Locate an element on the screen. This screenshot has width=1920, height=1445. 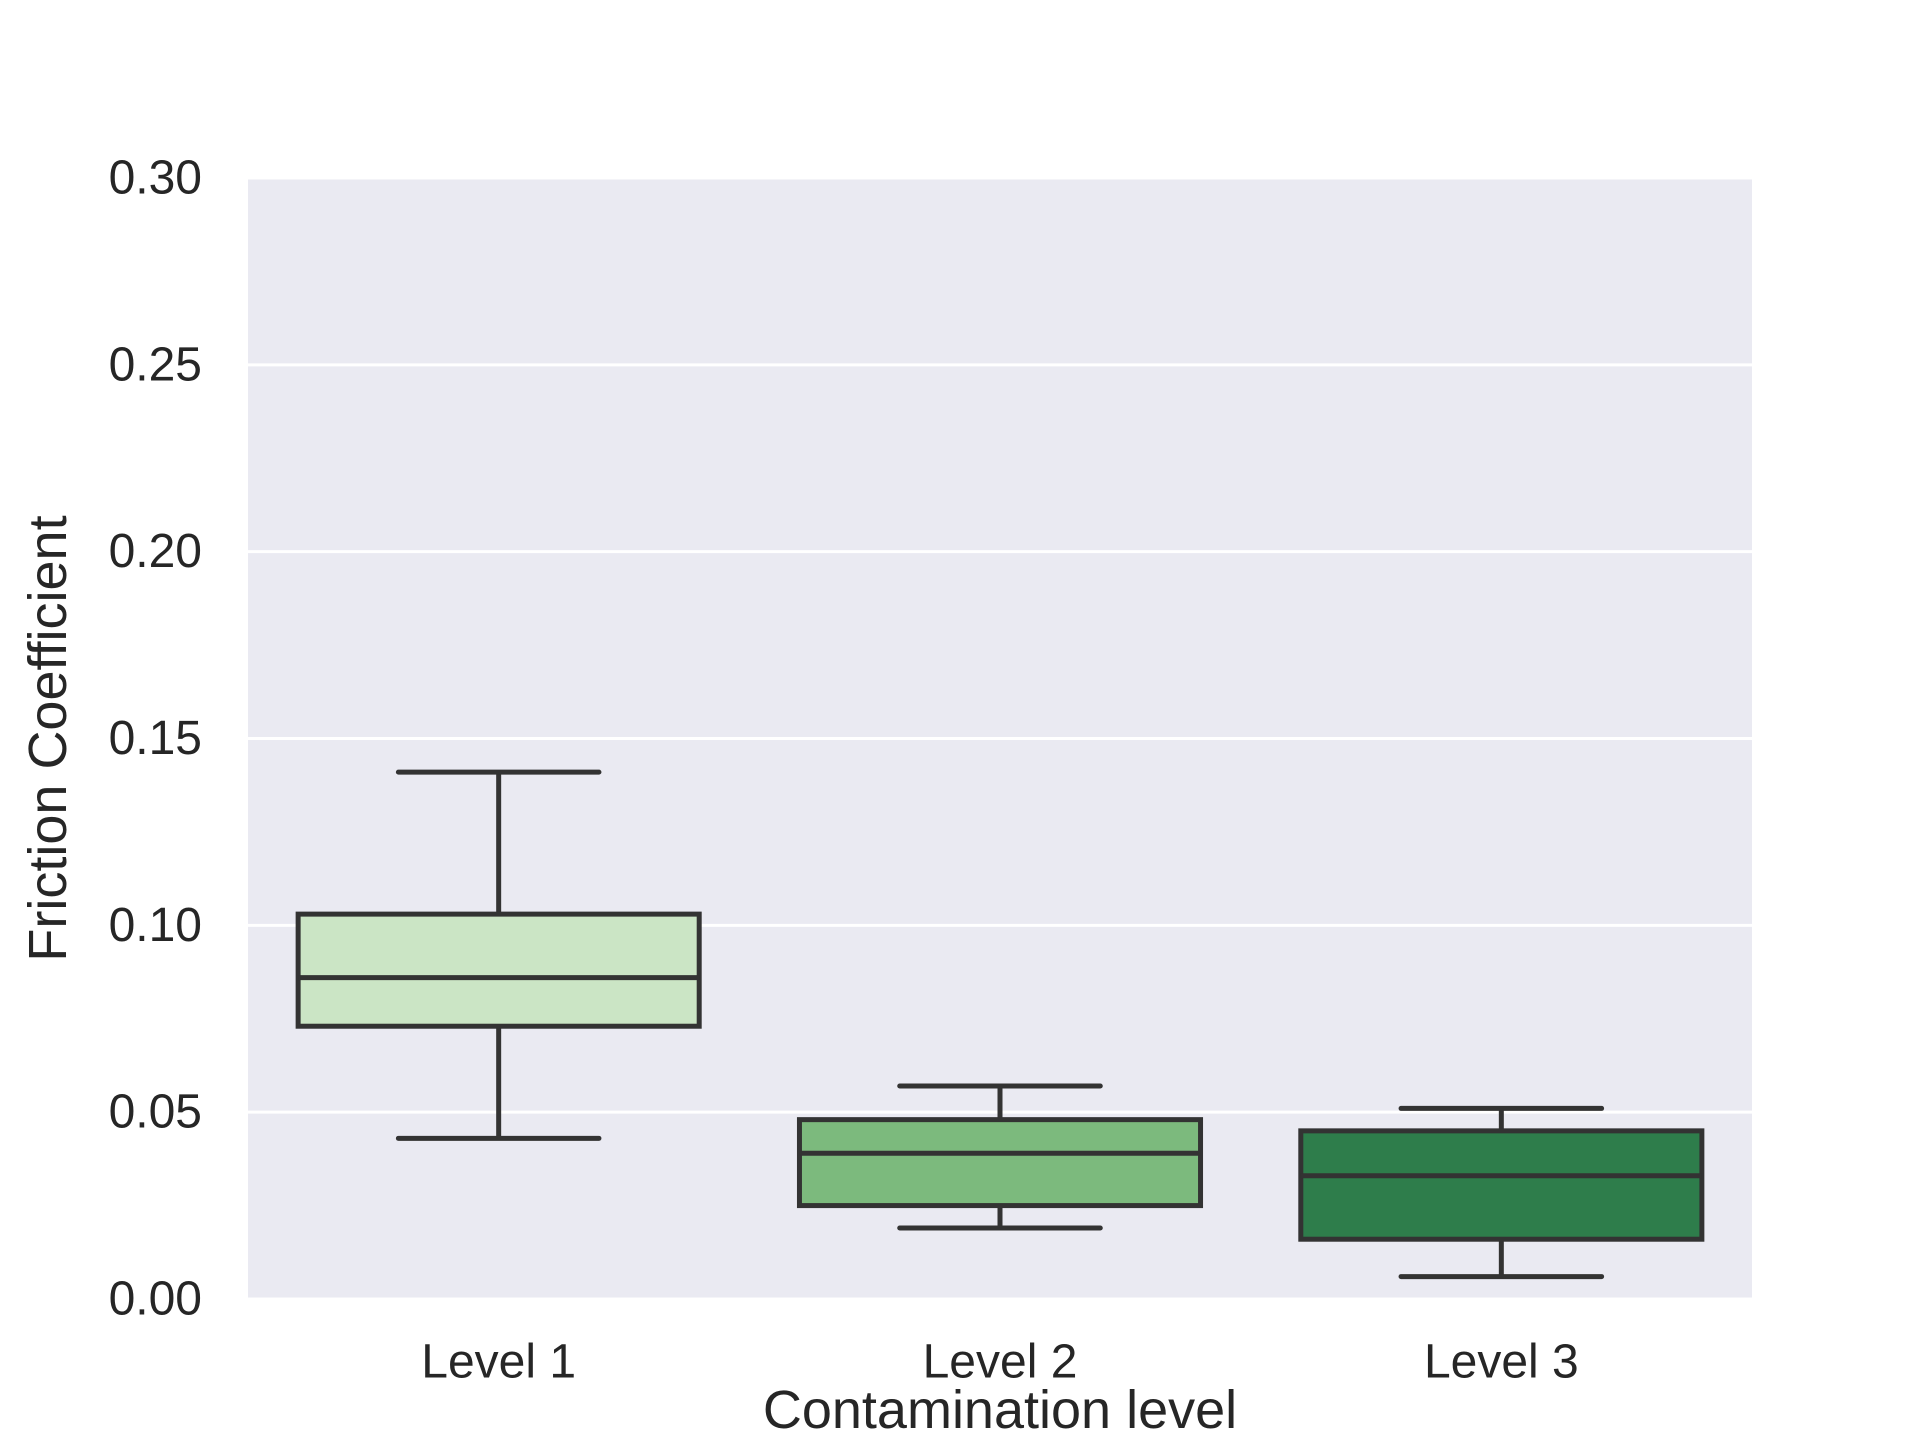
x-tick-labels: Level 1 Level 2 Level 3 is located at coordinates (999, 1362).